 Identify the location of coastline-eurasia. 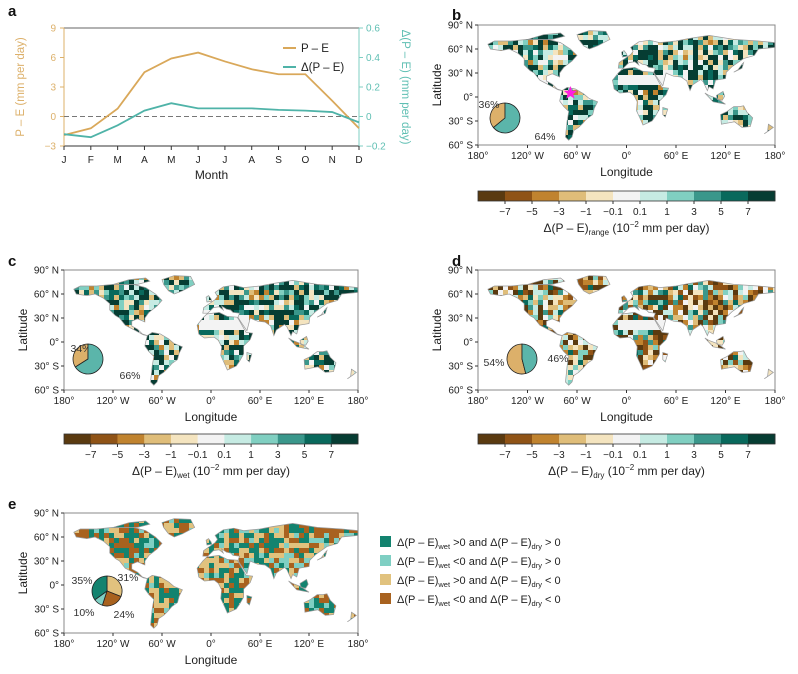
(280, 308).